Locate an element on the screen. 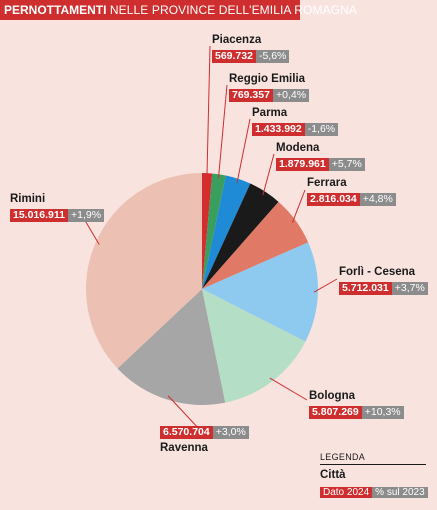  city-name: Modena is located at coordinates (298, 148).